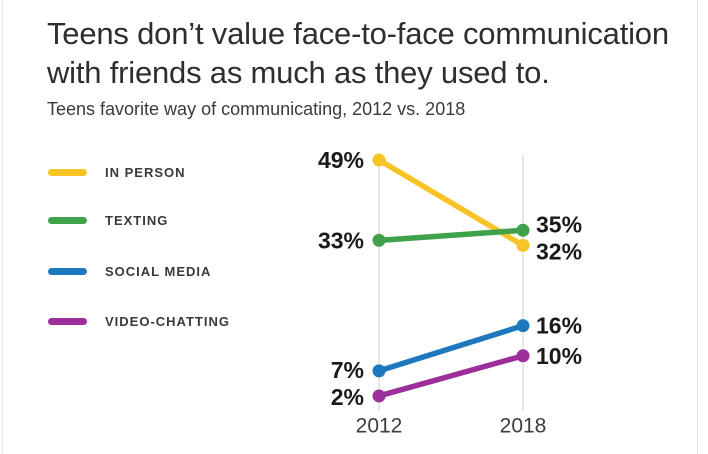 This screenshot has width=708, height=454. I want to click on legend-label-in-person: IN PERSON, so click(145, 172).